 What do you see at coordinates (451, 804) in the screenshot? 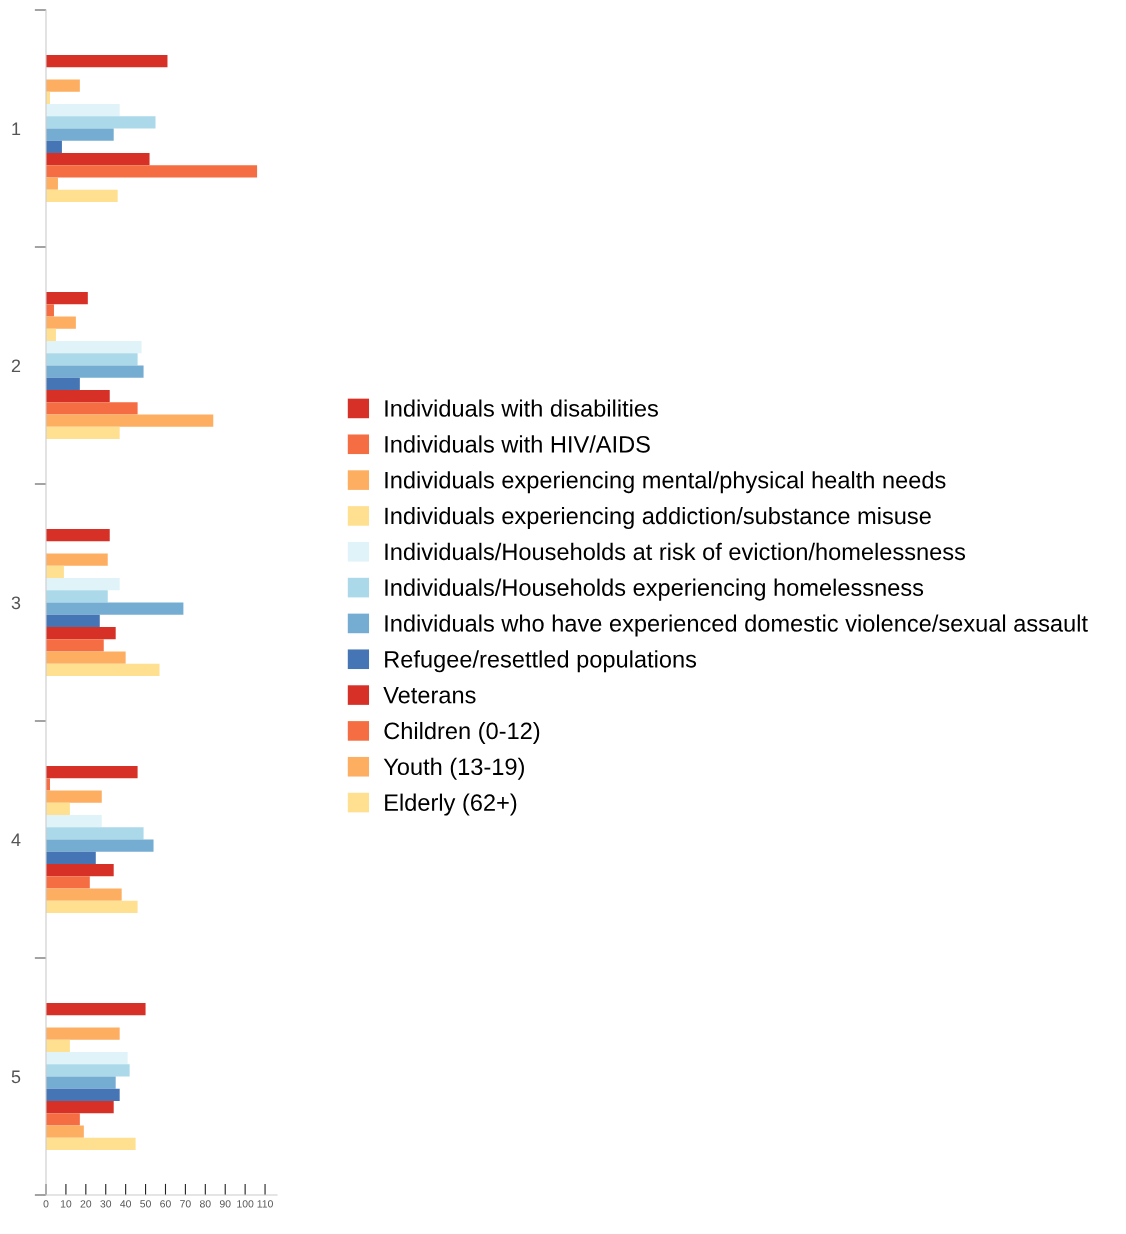
I see `legend-label: Elderly (62+)` at bounding box center [451, 804].